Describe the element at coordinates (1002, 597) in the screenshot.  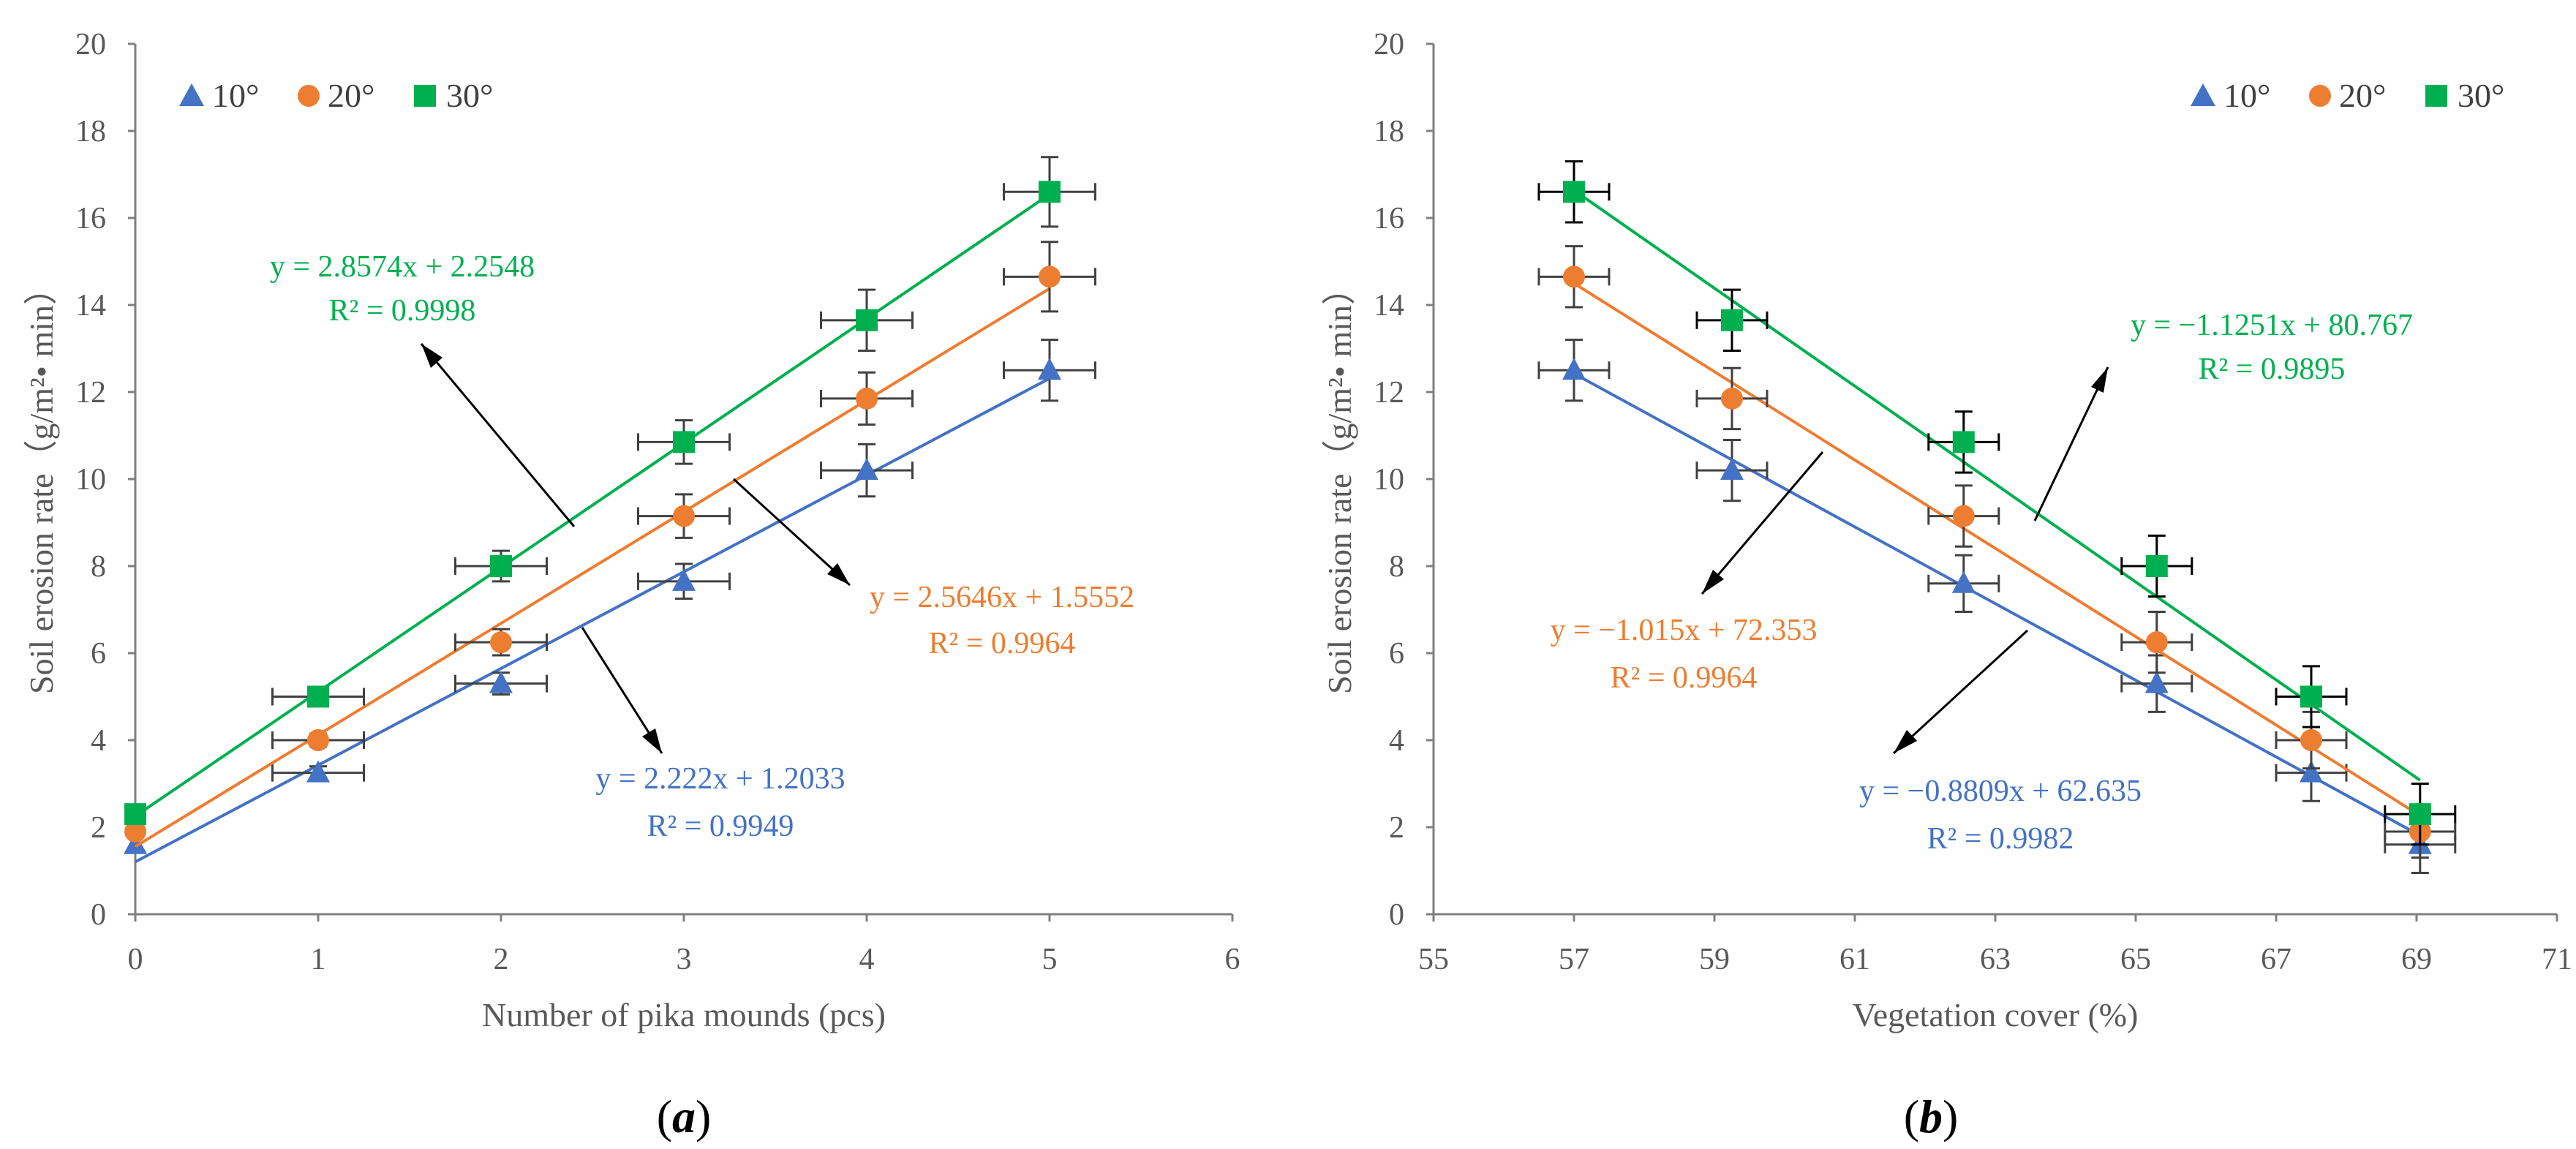
I see `panel-a-eq-20: y = 2.5646x + 1.5552` at that location.